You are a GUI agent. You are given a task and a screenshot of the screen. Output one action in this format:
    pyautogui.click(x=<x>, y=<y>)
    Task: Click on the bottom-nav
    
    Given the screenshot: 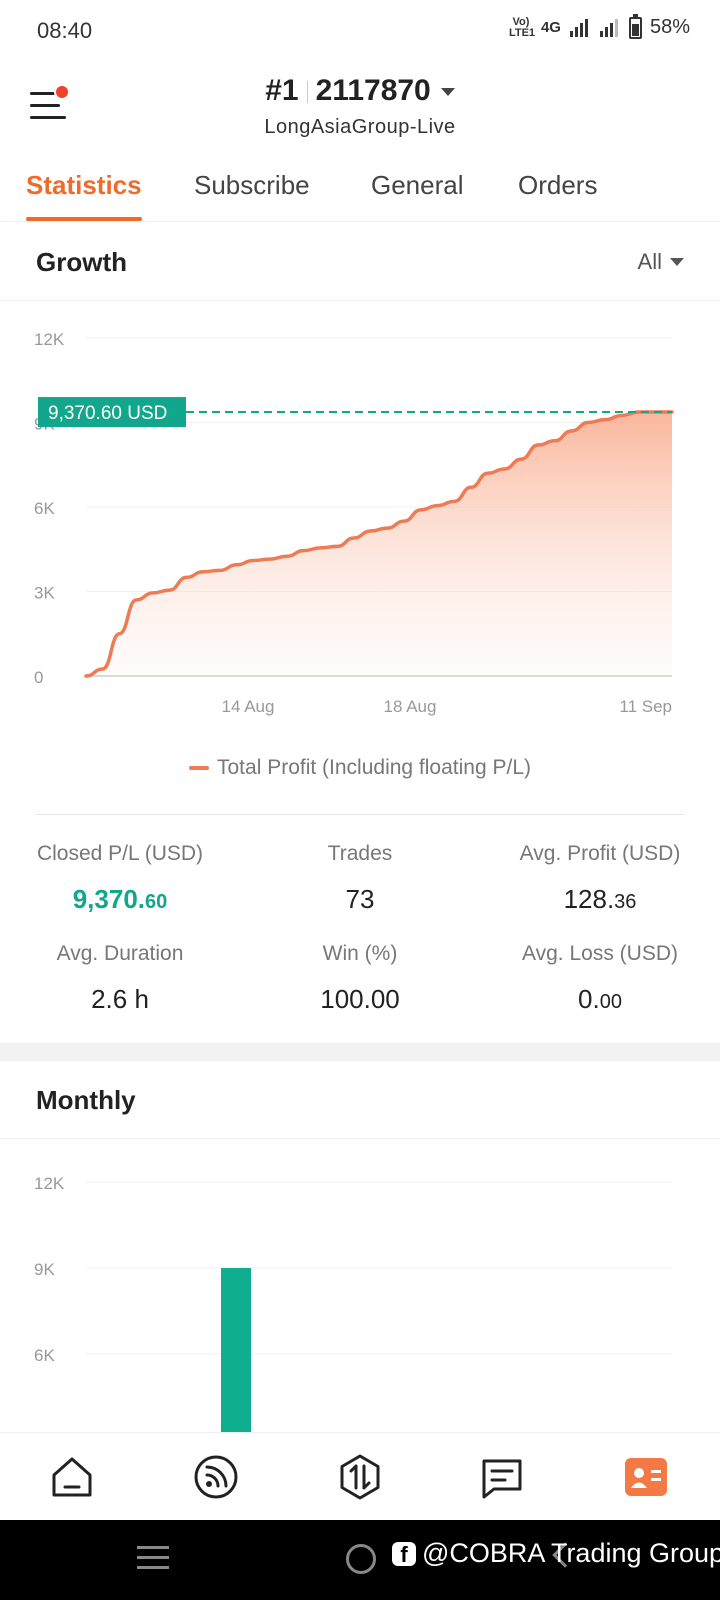 What is the action you would take?
    pyautogui.click(x=360, y=1476)
    